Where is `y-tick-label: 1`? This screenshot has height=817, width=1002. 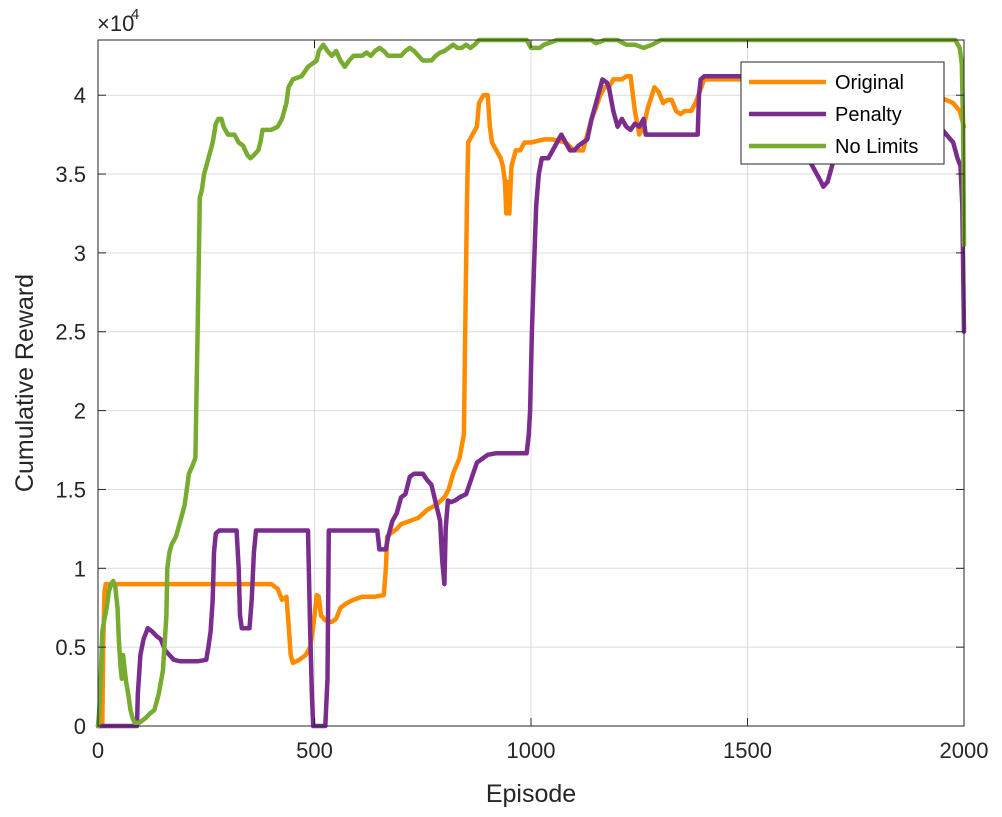
y-tick-label: 1 is located at coordinates (80, 568).